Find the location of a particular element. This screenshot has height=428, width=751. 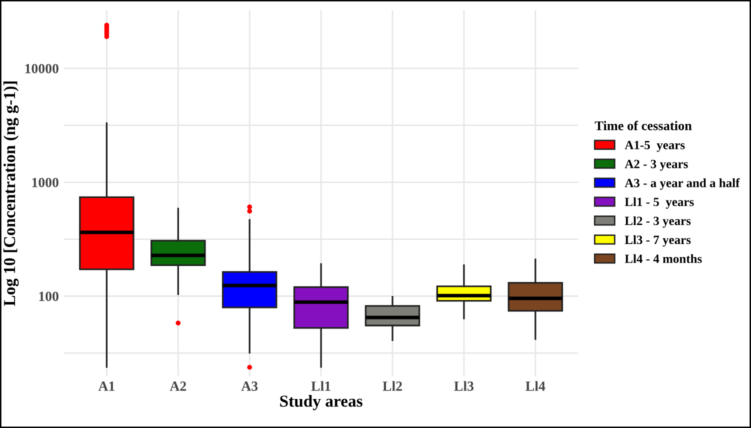

x-tick-label: Ll1 is located at coordinates (320, 386).